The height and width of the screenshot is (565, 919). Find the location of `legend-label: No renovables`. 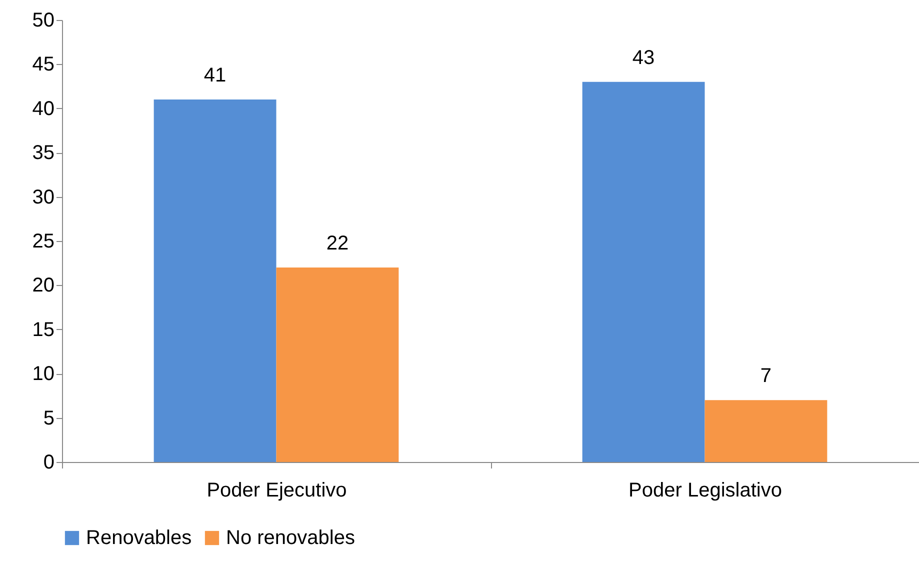

legend-label: No renovables is located at coordinates (290, 538).